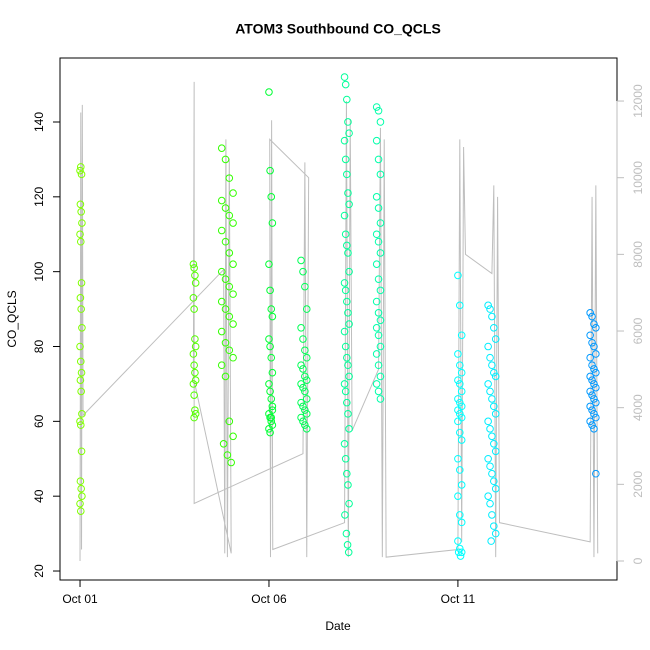 The image size is (650, 650). I want to click on y-tick-label: 20, so click(39, 571).